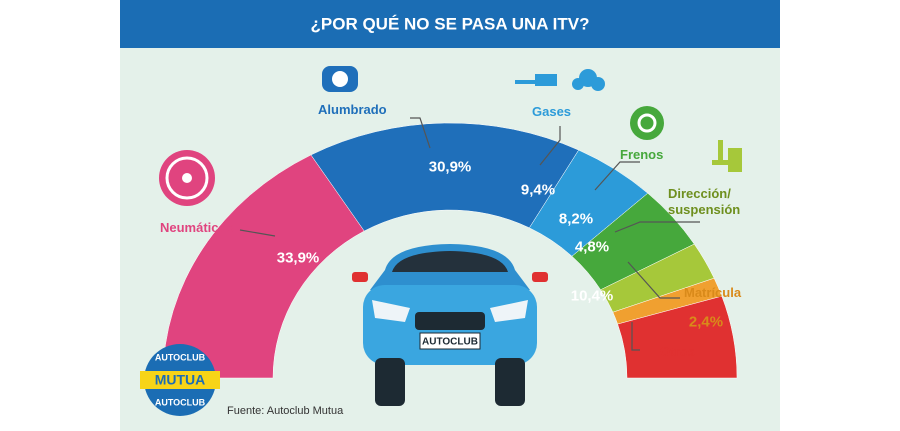 Image resolution: width=900 pixels, height=431 pixels. Describe the element at coordinates (706, 322) in the screenshot. I see `value-label: 2,4%` at that location.